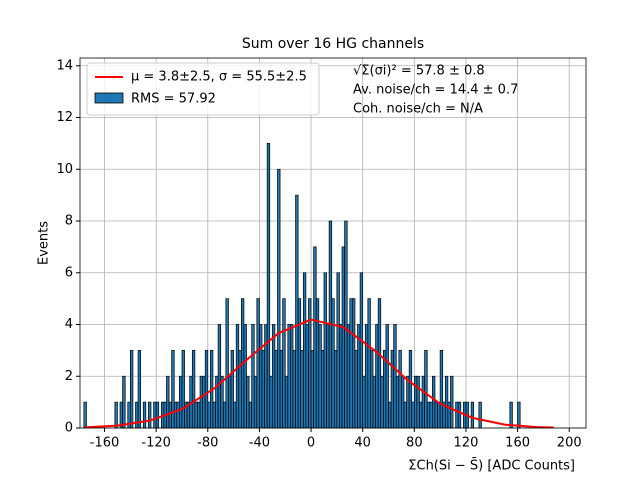  Describe the element at coordinates (156, 443) in the screenshot. I see `x-tick-label: -120` at that location.